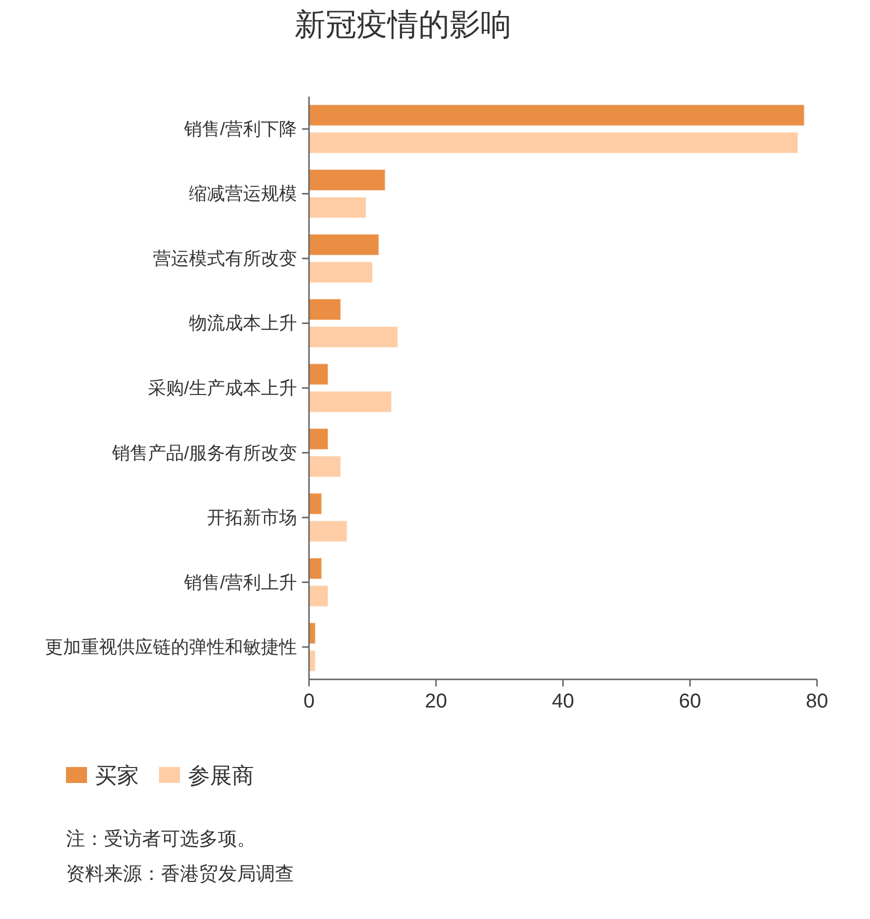 This screenshot has height=919, width=870. I want to click on y-tick-label: 销售/营利下降, so click(239, 128).